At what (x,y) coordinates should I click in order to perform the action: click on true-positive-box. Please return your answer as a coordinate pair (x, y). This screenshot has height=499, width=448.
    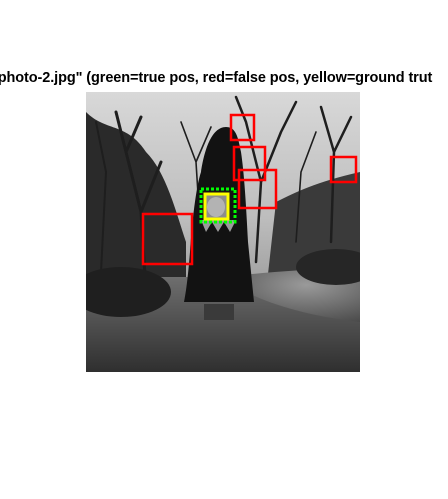
    Looking at the image, I should click on (218, 205).